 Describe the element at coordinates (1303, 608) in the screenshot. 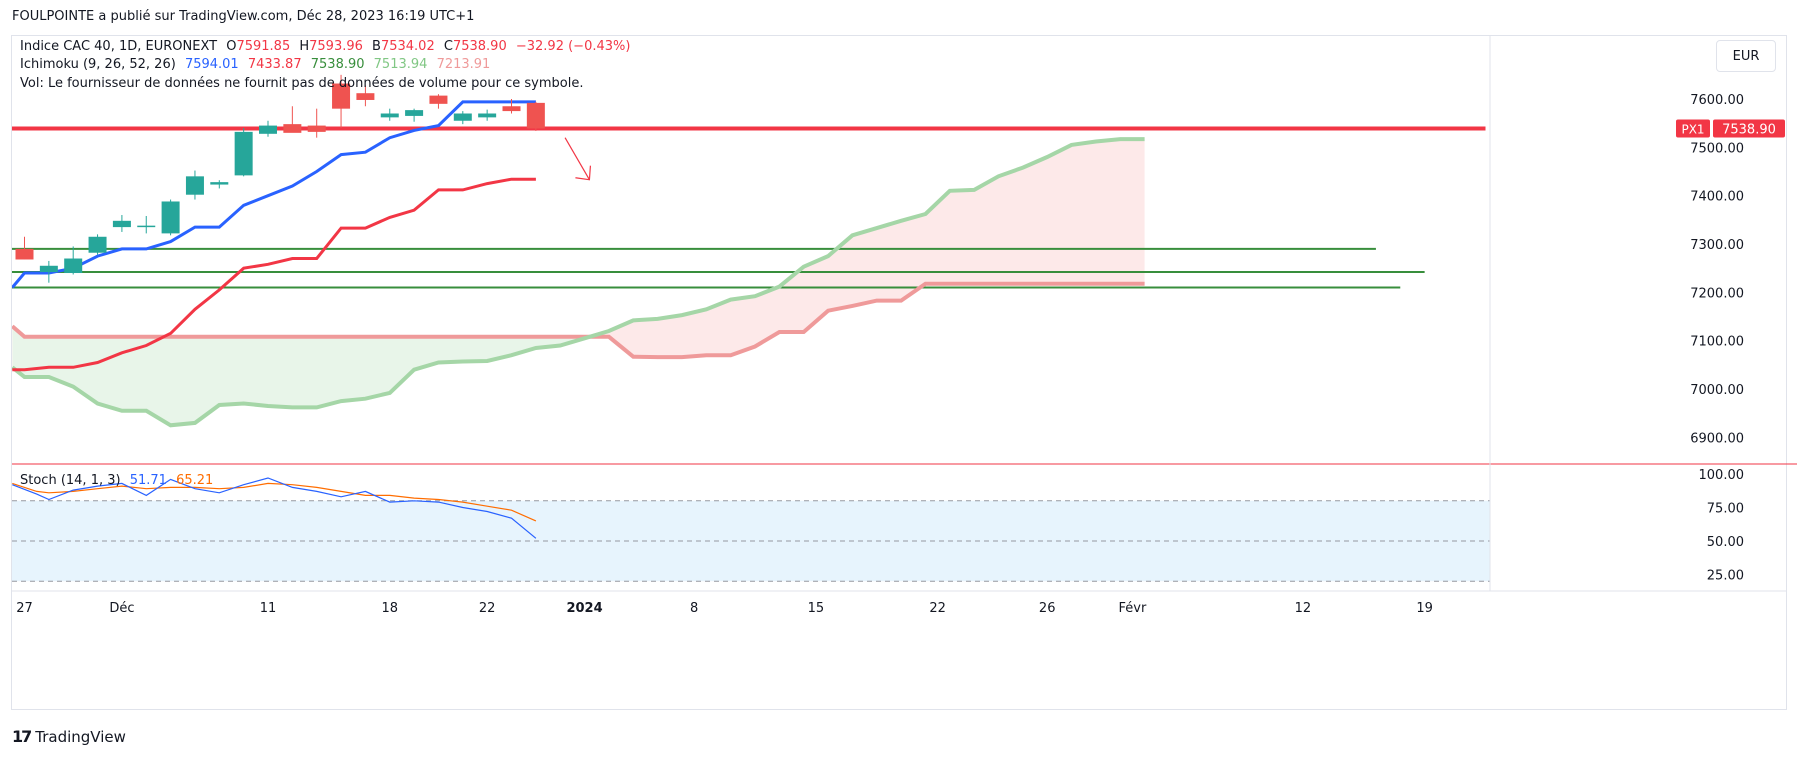

I see `time-tick-label: 12` at that location.